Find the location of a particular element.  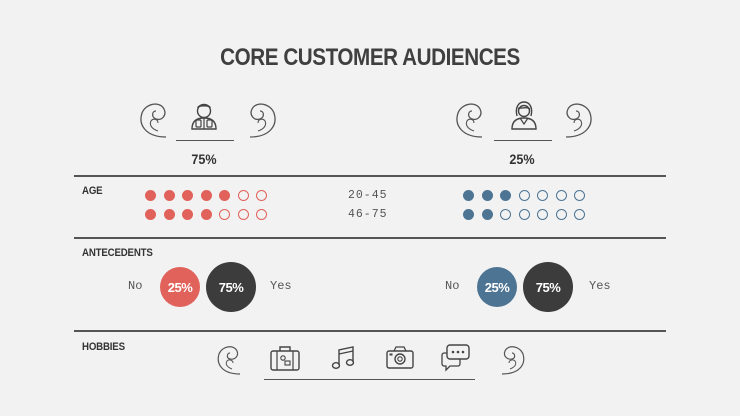

right-no-label: No is located at coordinates (452, 286).